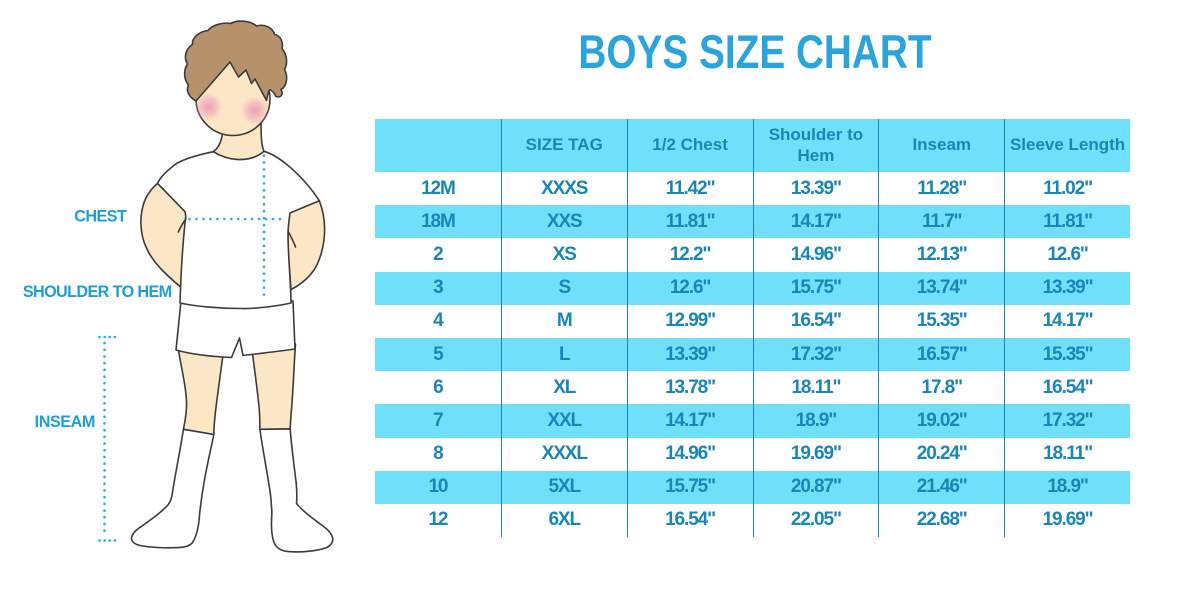  Describe the element at coordinates (97, 292) in the screenshot. I see `svg-text: SHOULDER TO HEM` at that location.